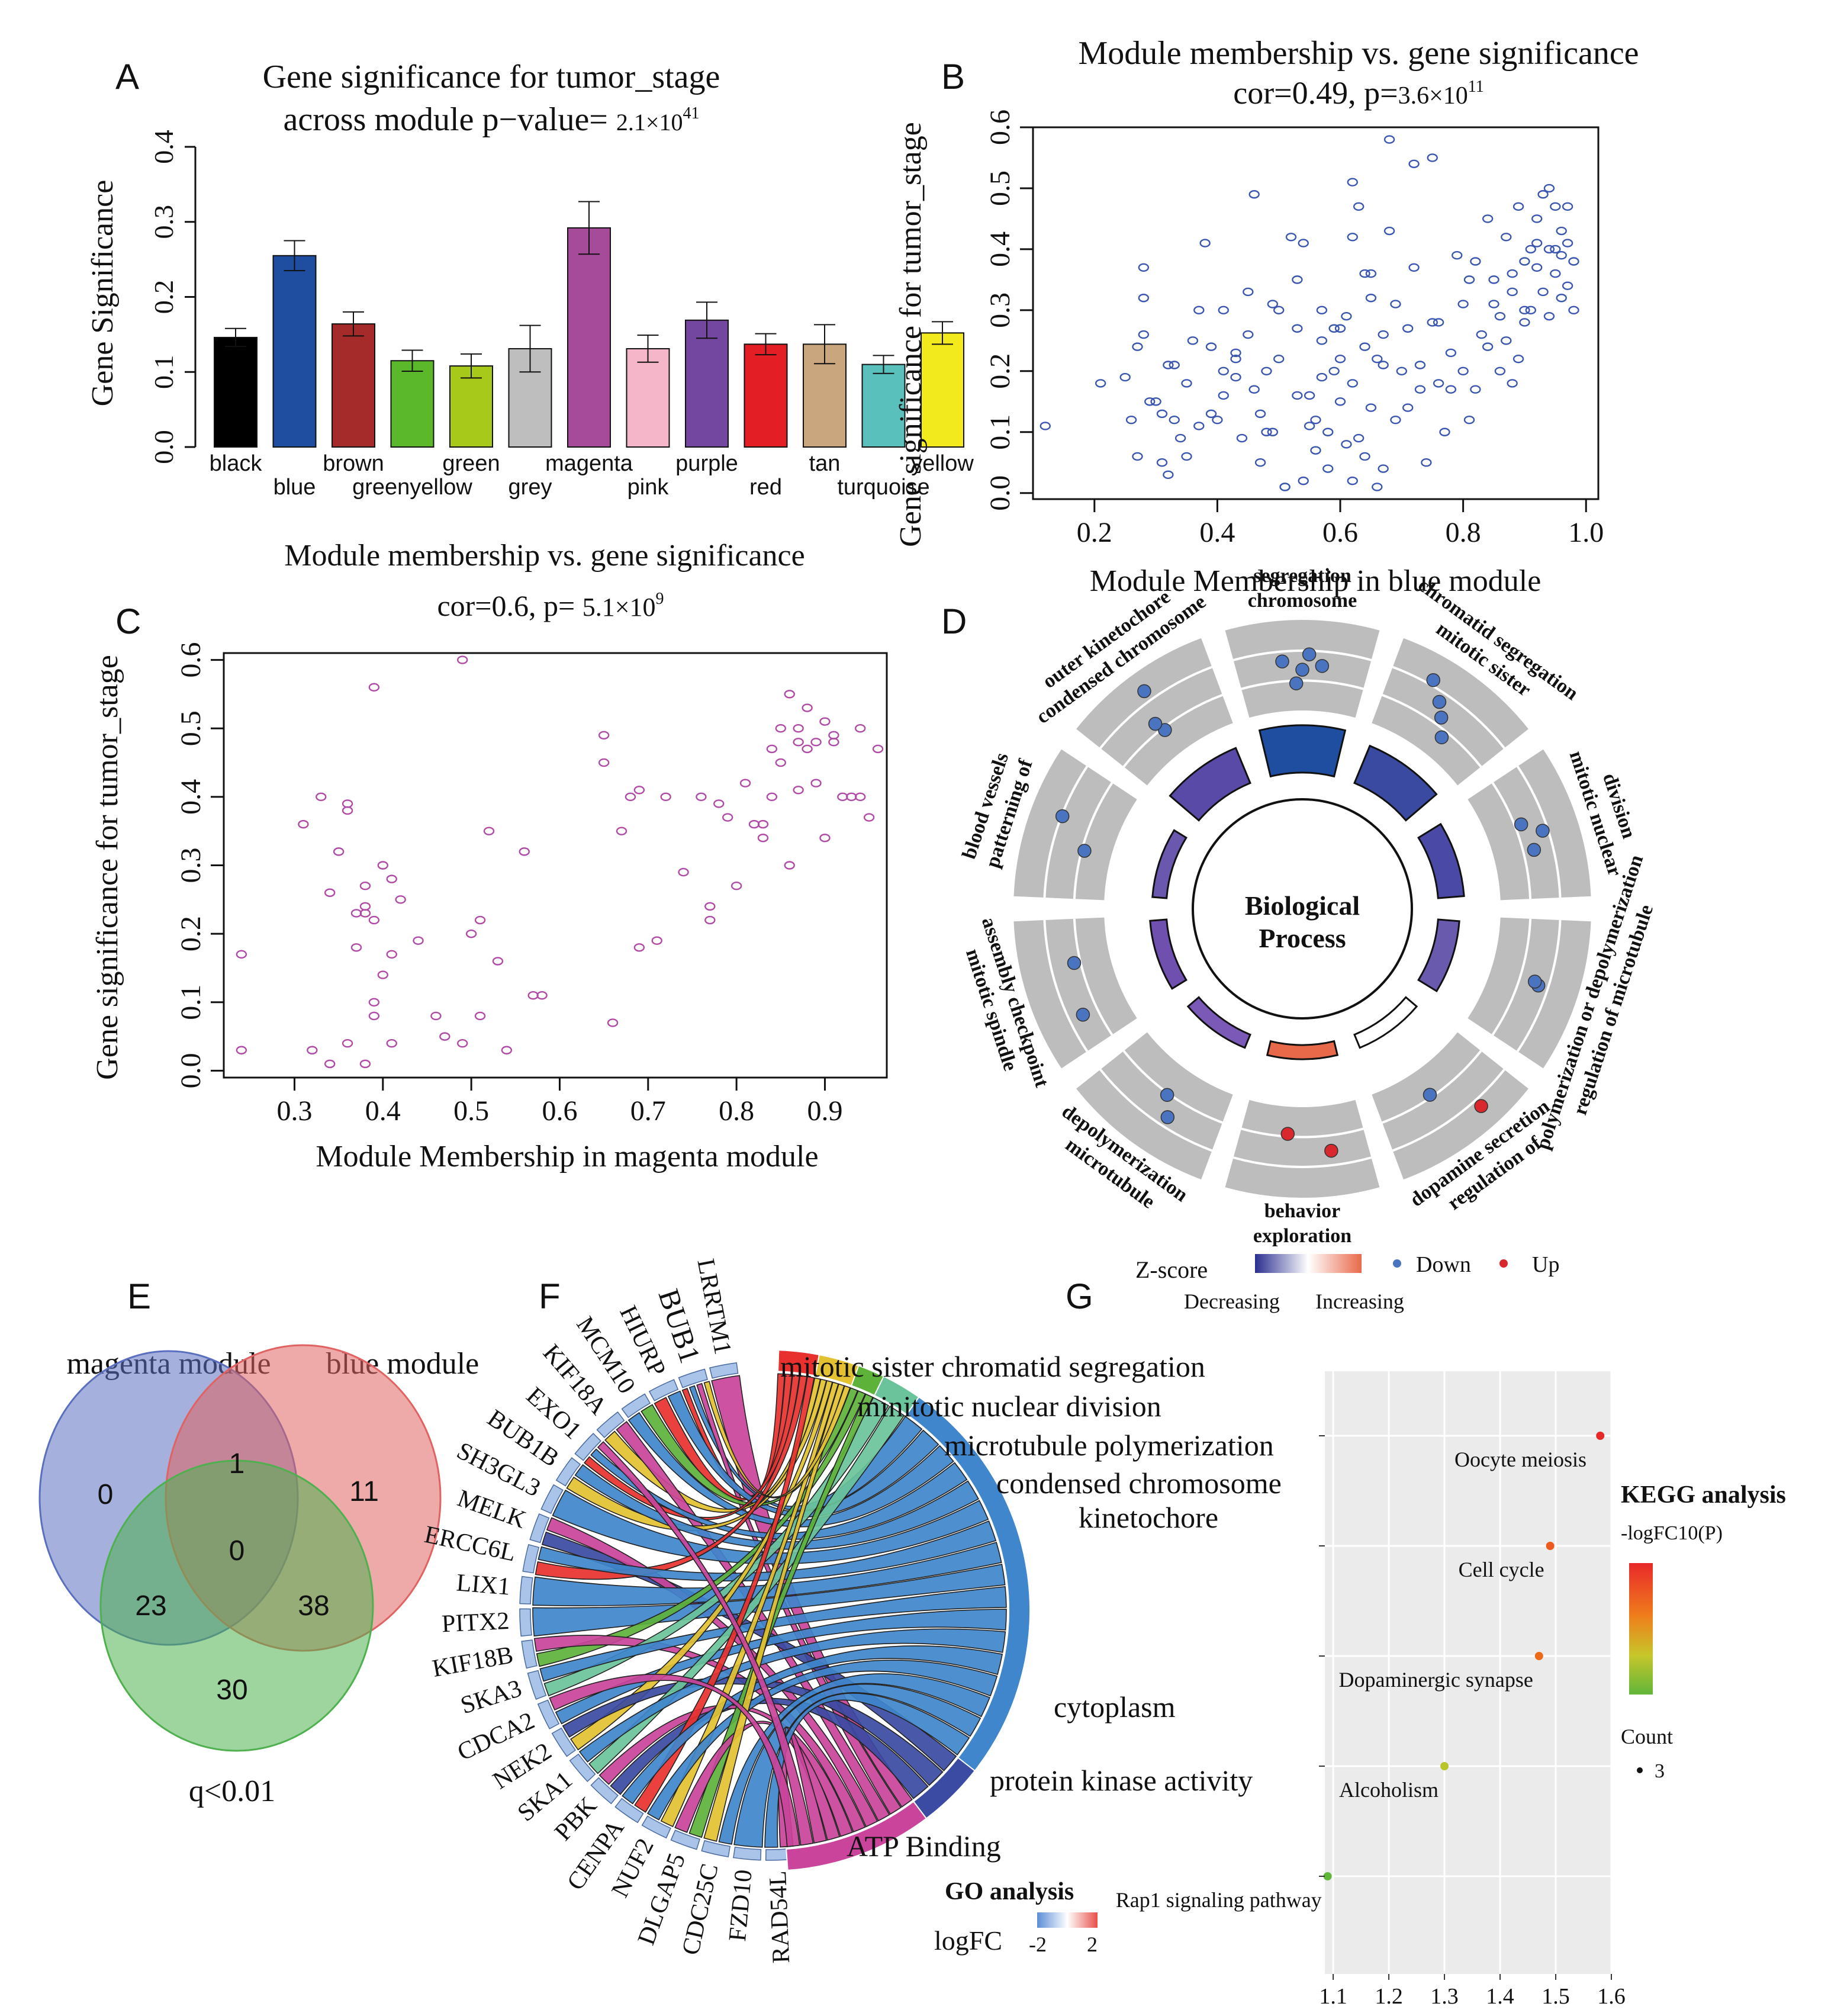  What do you see at coordinates (1530, 825) in the screenshot?
I see `go-term-ring` at bounding box center [1530, 825].